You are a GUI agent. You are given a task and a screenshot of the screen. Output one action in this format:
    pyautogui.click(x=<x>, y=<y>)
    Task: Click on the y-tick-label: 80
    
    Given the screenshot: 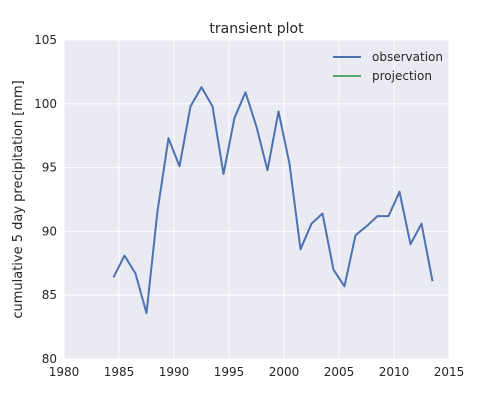 What is the action you would take?
    pyautogui.click(x=49, y=359)
    